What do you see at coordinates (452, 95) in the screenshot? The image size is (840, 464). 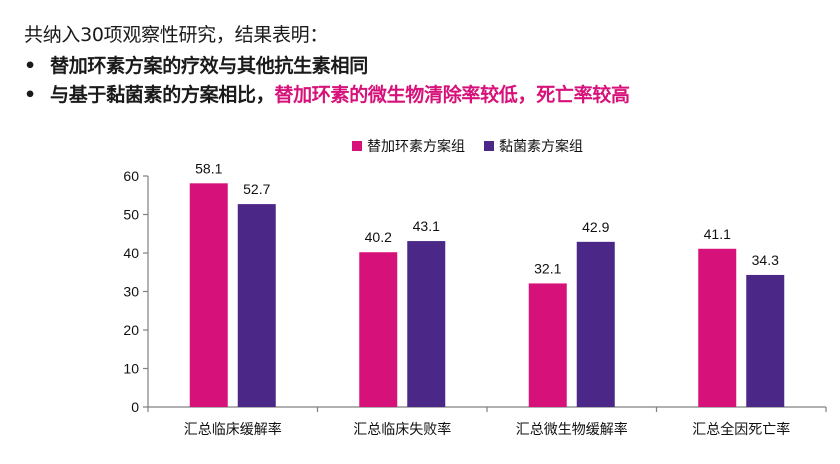 I see `bullet-highlight-text: 替加环素的微生物清除率较低，死亡率较高` at bounding box center [452, 95].